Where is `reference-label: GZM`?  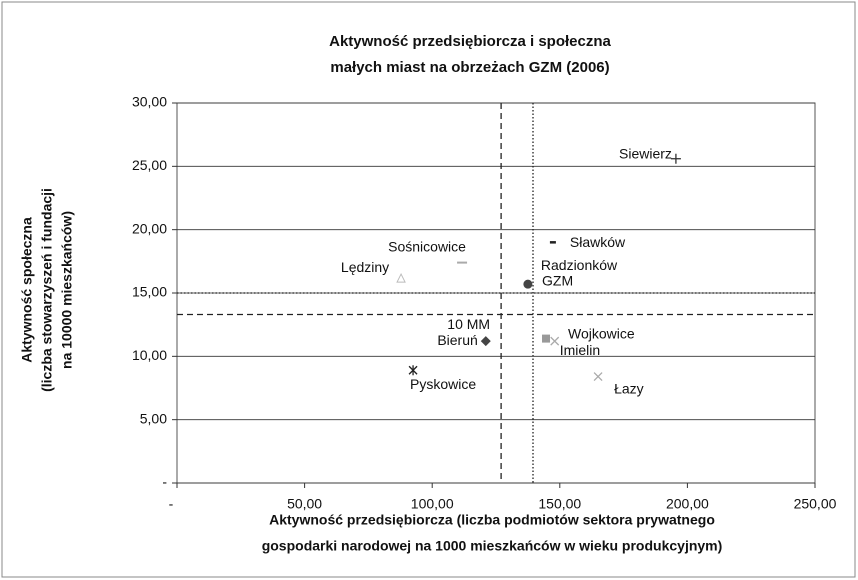
reference-label: GZM is located at coordinates (557, 281).